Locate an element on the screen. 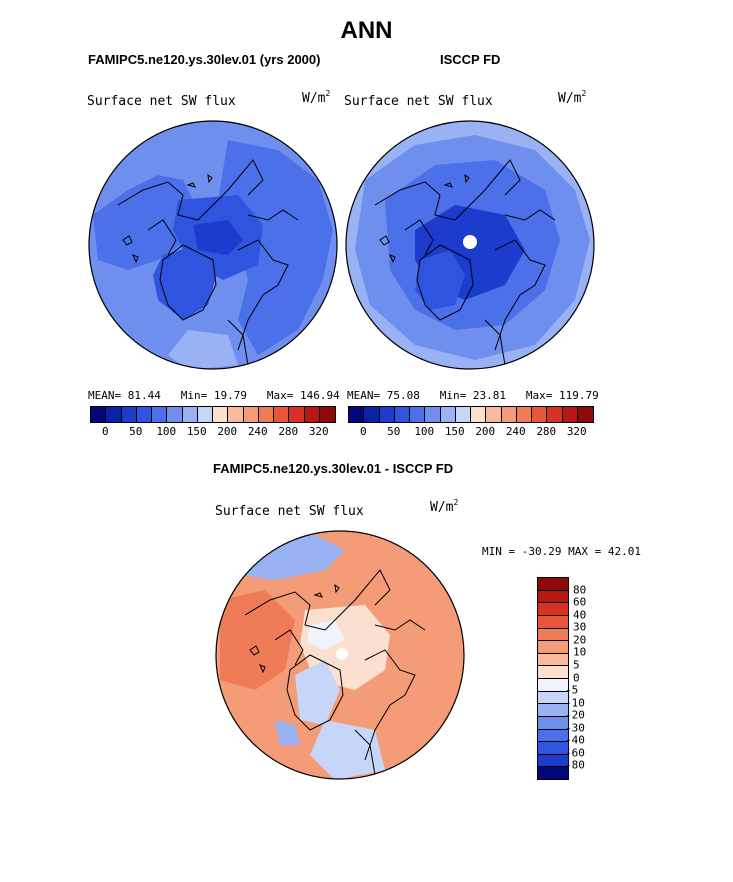  panel2-min-value: 23.81 is located at coordinates (489, 395).